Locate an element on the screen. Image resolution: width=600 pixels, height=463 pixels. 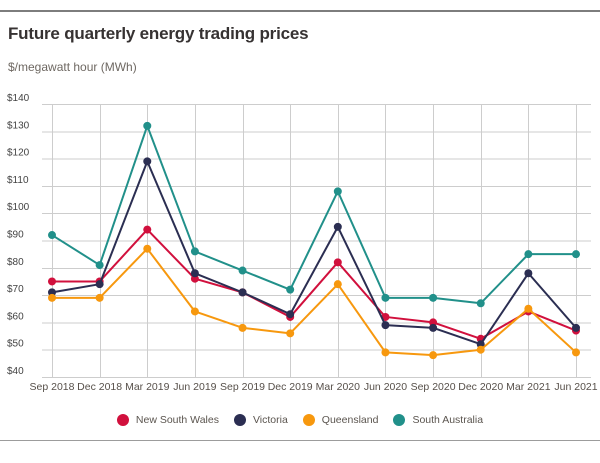
y-tick-label: $40 is located at coordinates (15, 371).